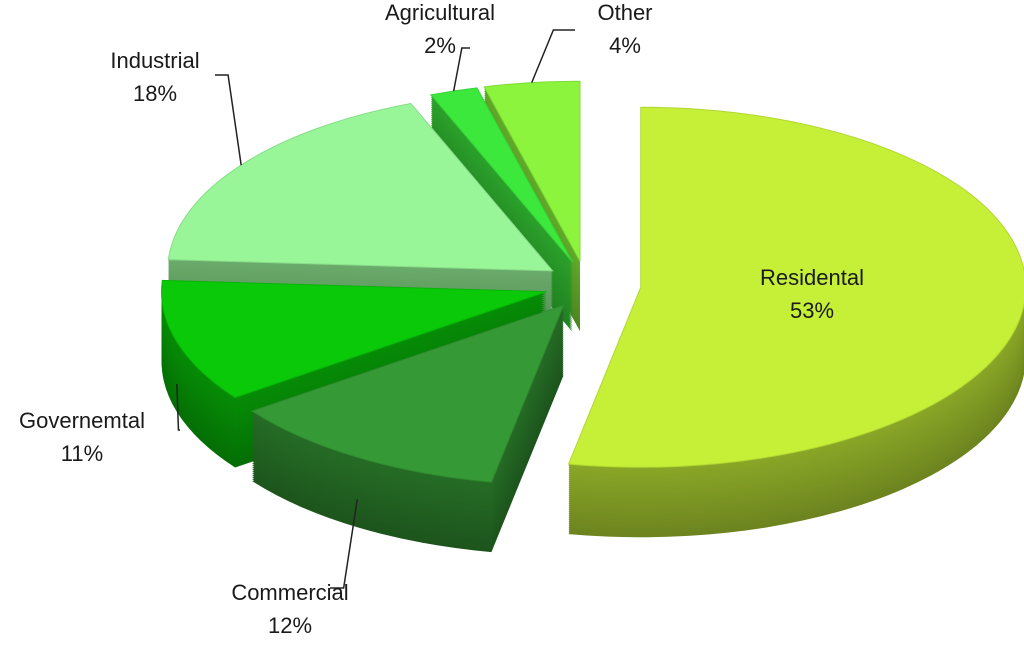 This screenshot has height=655, width=1024. What do you see at coordinates (82, 420) in the screenshot?
I see `slice-label: Governemtal` at bounding box center [82, 420].